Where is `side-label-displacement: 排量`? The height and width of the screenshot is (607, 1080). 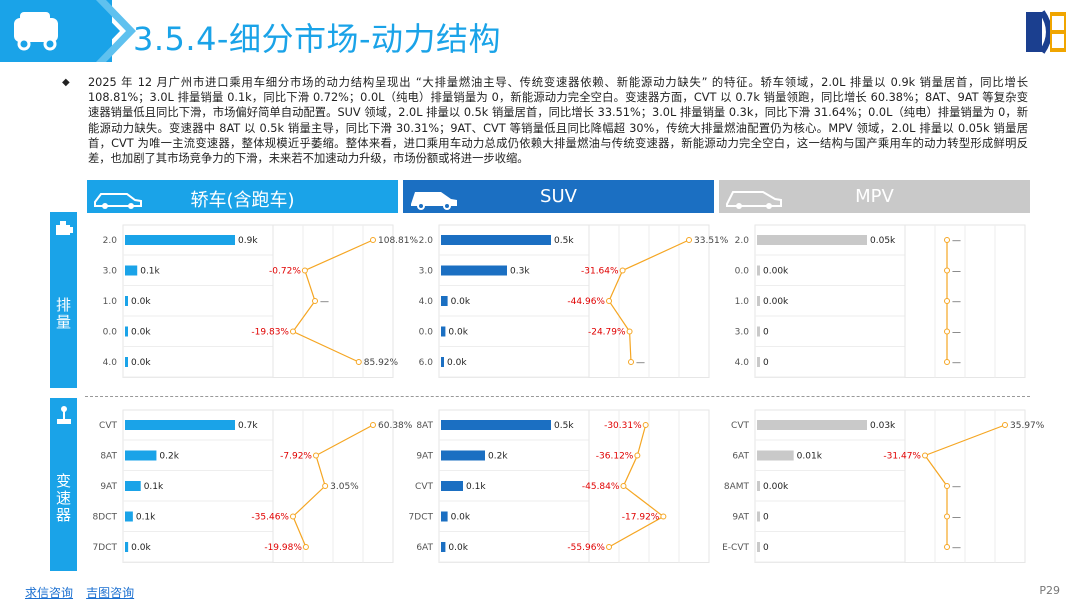 side-label-displacement: 排量 is located at coordinates (63, 300).